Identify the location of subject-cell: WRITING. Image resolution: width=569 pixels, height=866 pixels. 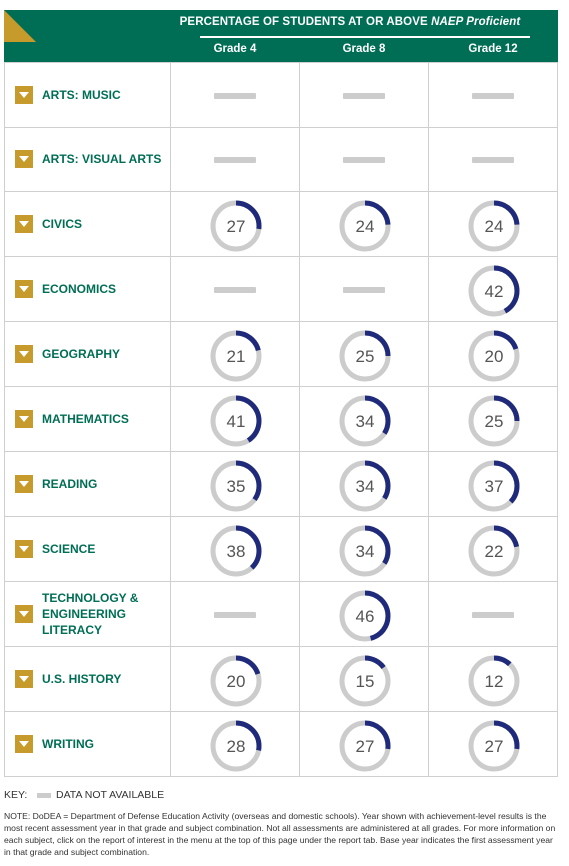
(87, 744).